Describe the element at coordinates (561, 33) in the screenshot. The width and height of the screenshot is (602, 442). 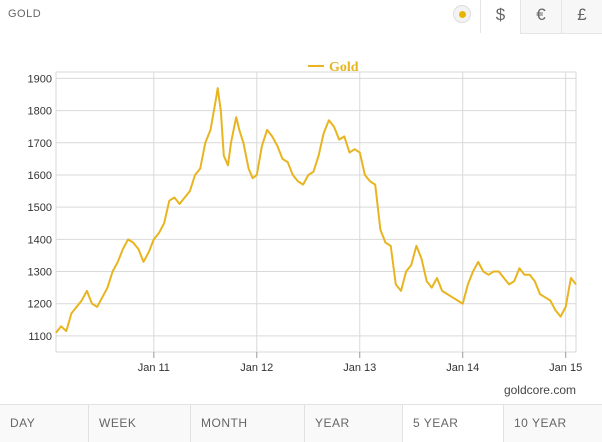
I see `currency-divider` at that location.